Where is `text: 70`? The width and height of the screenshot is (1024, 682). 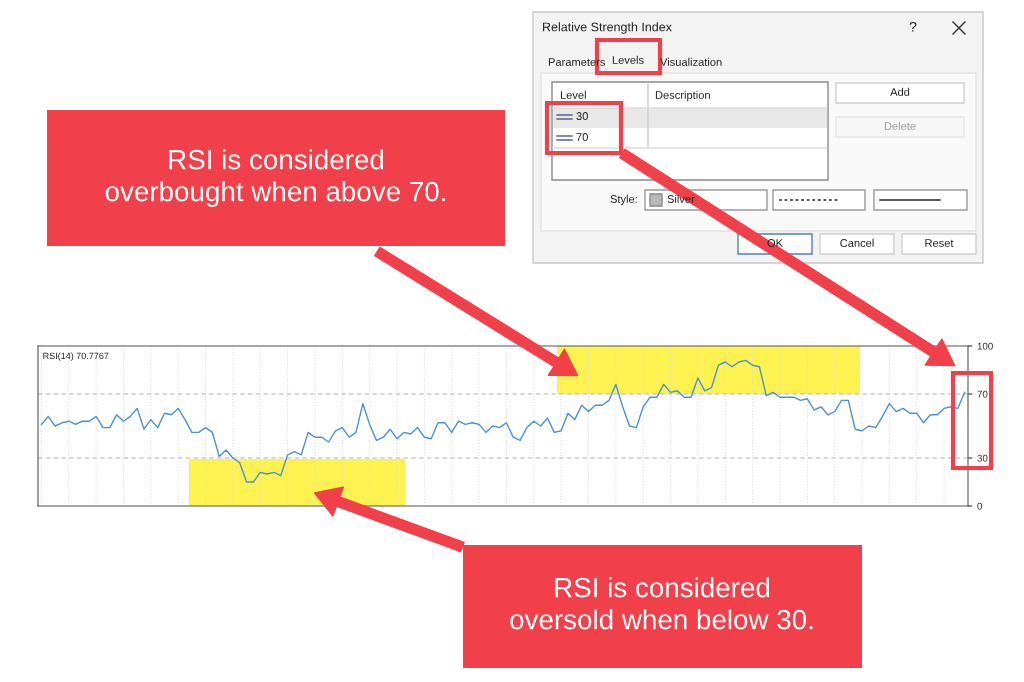 text: 70 is located at coordinates (582, 137).